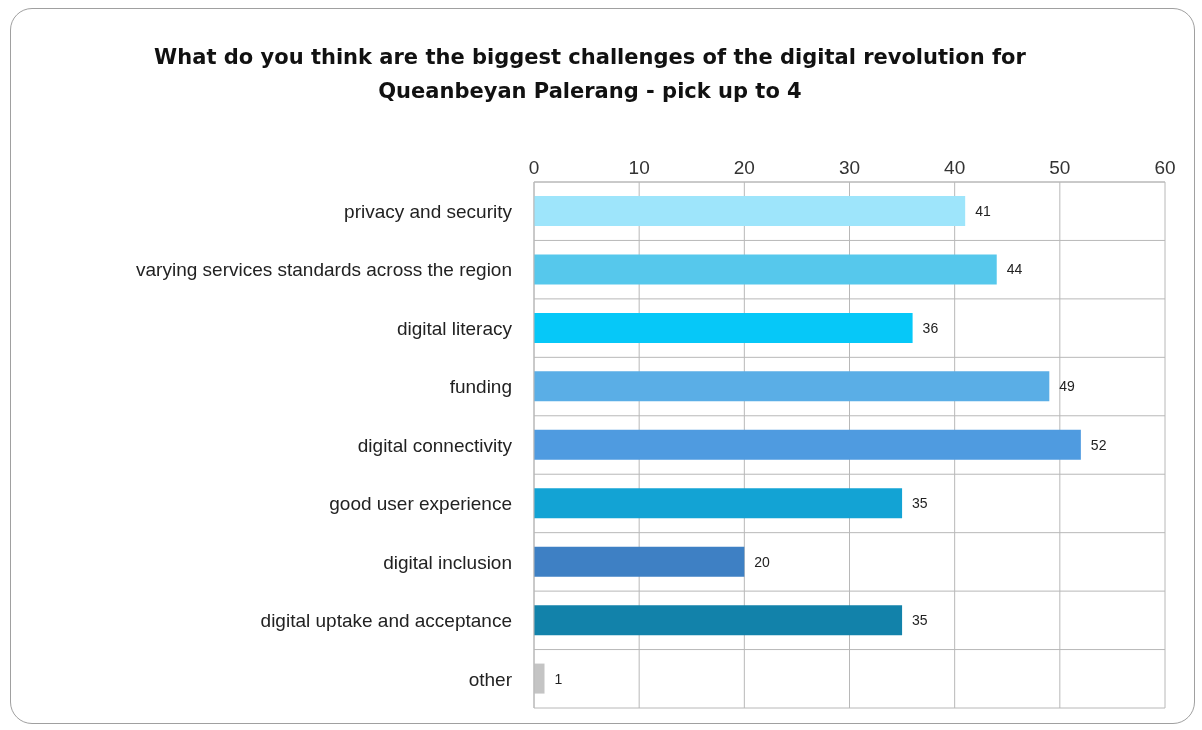 This screenshot has height=730, width=1202. I want to click on y-tick-label: good user experience, so click(420, 504).